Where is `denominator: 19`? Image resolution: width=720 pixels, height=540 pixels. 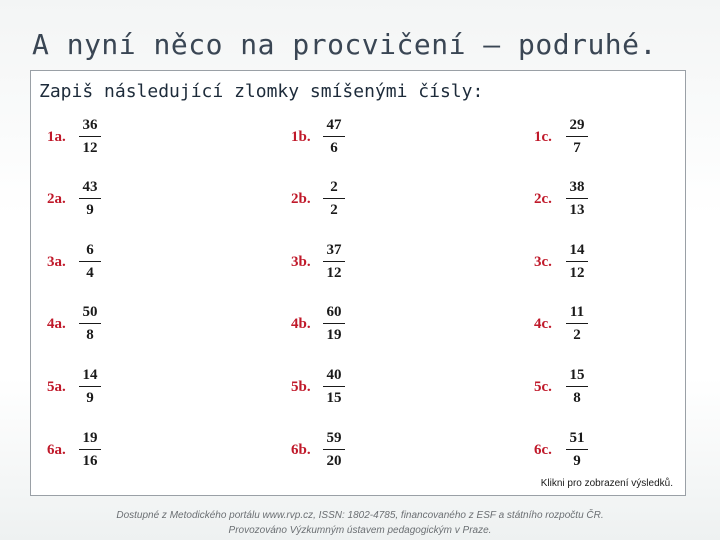
denominator: 19 is located at coordinates (334, 335).